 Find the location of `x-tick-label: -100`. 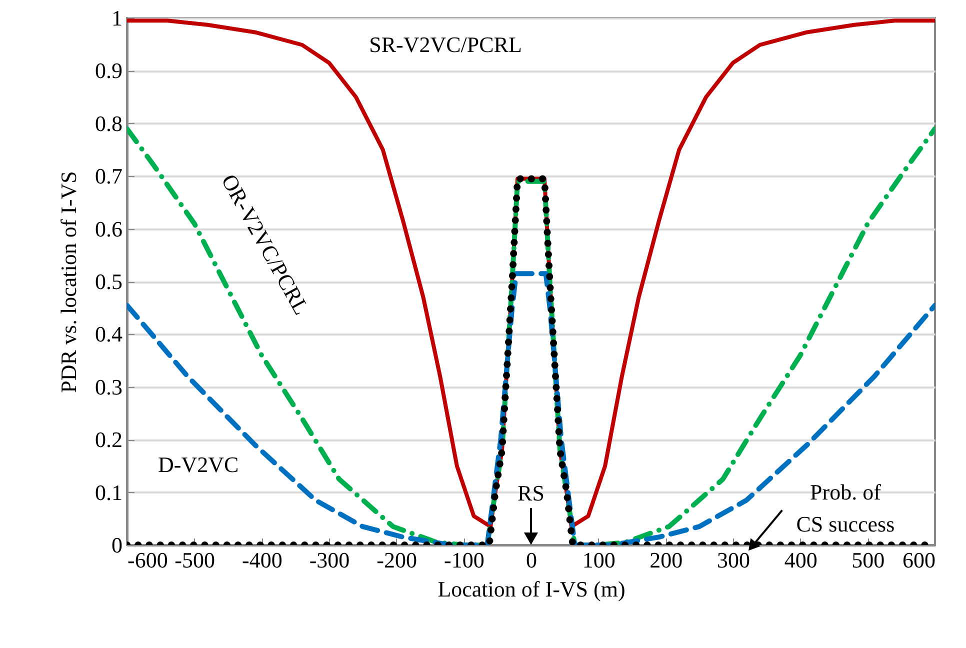

x-tick-label: -100 is located at coordinates (464, 560).